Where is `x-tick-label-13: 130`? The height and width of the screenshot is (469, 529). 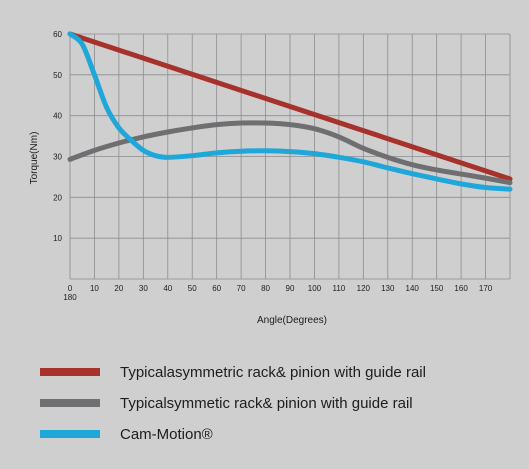 x-tick-label-13: 130 is located at coordinates (388, 288).